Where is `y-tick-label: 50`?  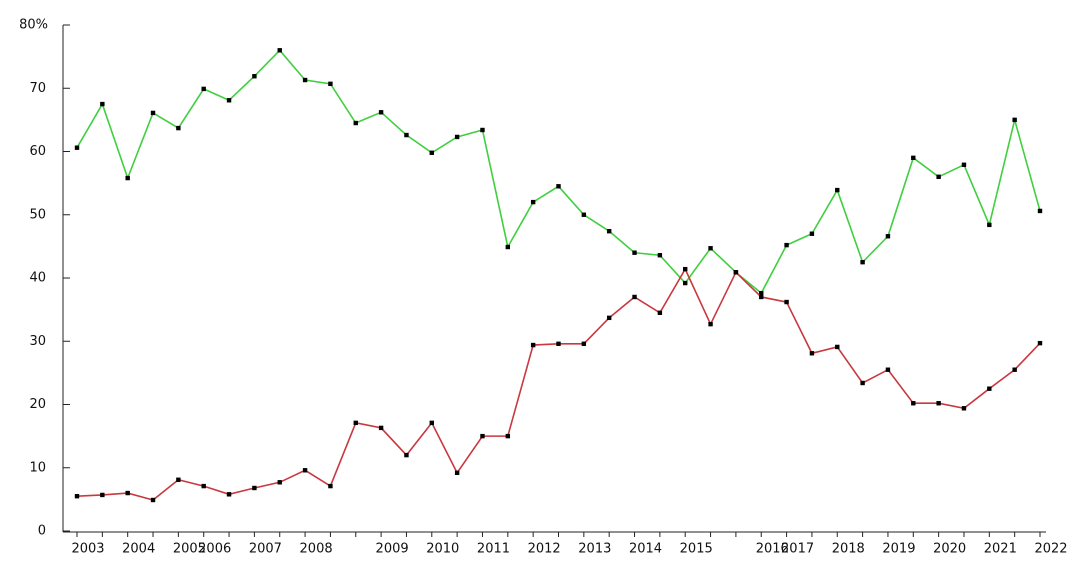
y-tick-label: 50 is located at coordinates (37, 214).